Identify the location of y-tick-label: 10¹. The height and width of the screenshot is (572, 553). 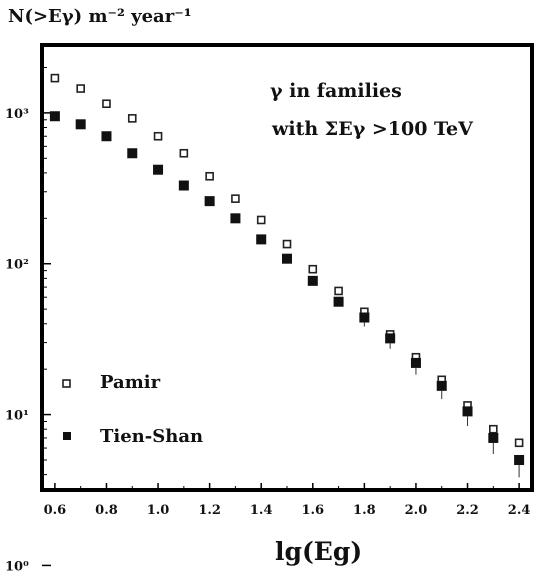
(17, 416).